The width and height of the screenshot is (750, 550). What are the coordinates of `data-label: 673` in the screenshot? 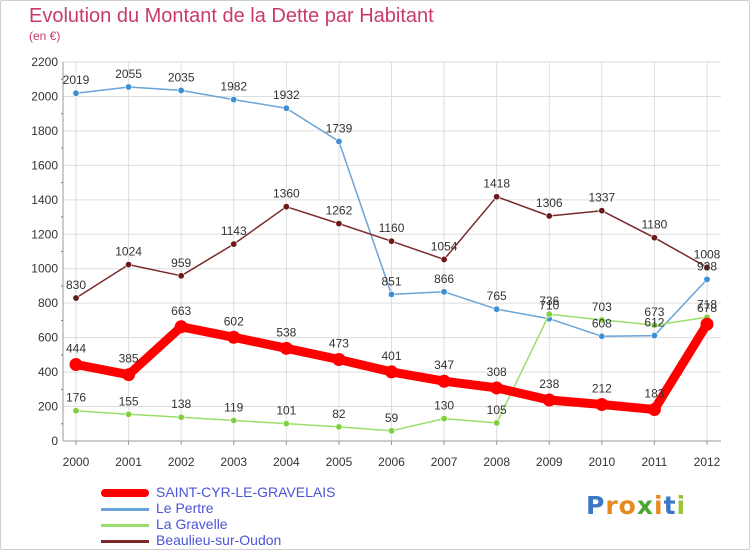 It's located at (654, 312).